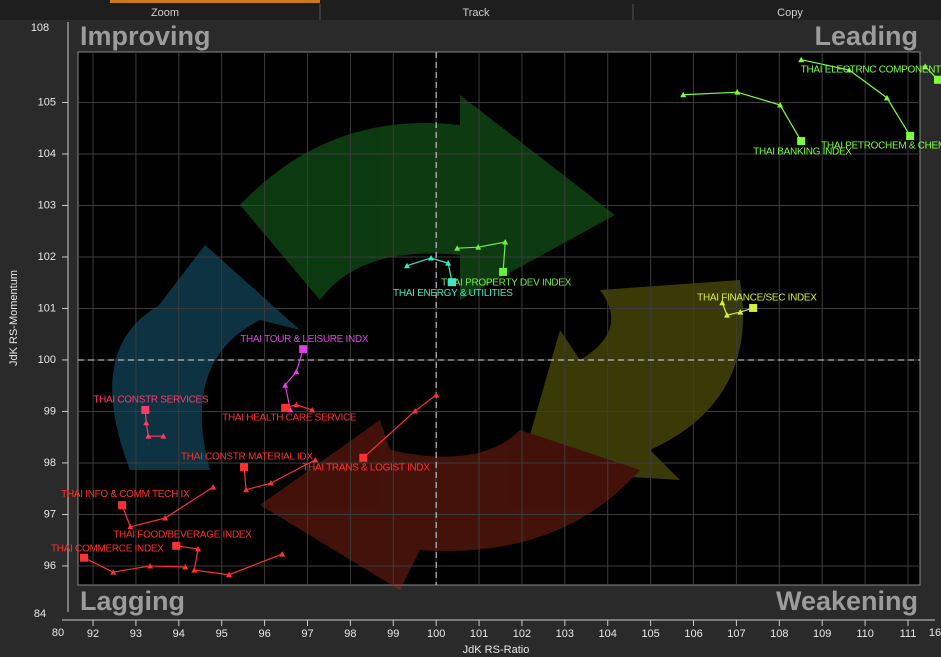 The height and width of the screenshot is (657, 941). Describe the element at coordinates (479, 634) in the screenshot. I see `x-tick-label: 101` at that location.